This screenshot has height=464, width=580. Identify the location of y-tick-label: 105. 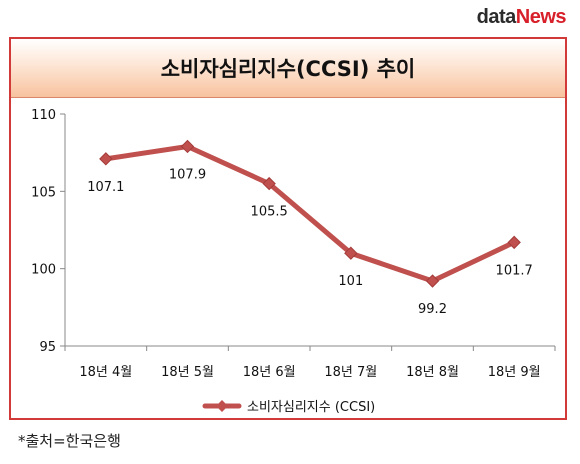
(43, 192).